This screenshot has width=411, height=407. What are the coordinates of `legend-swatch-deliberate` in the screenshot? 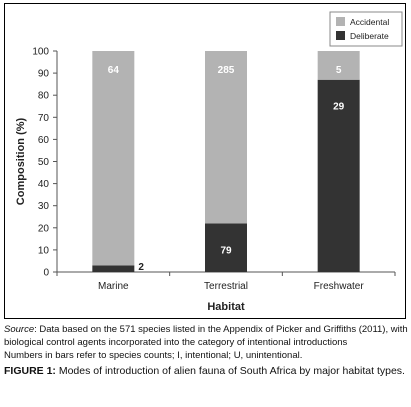 It's located at (340, 35).